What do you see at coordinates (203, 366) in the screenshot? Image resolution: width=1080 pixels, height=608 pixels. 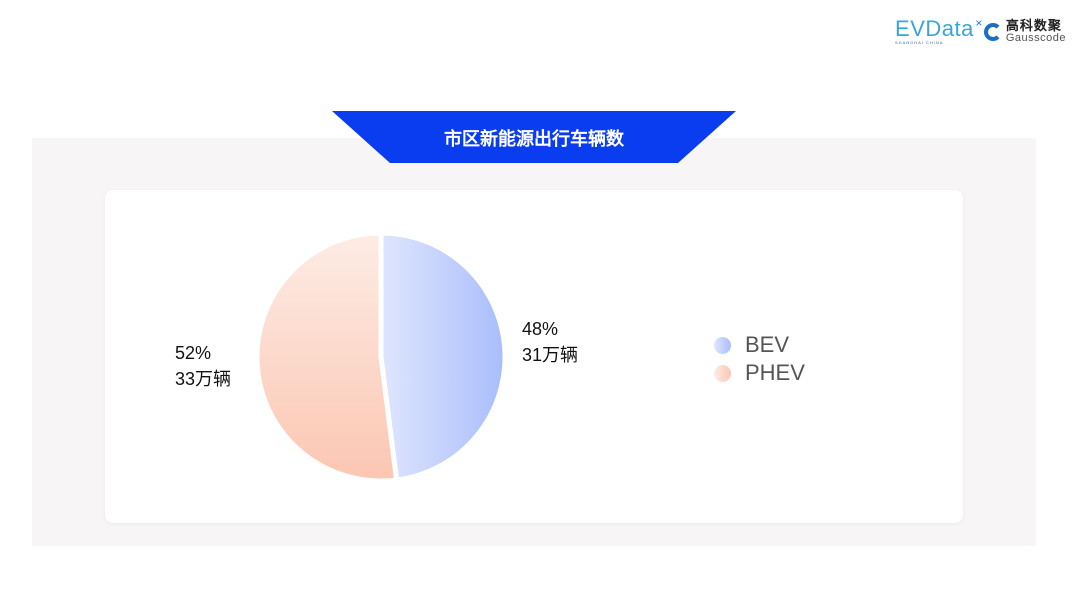 I see `phev-label: 52% 33万辆` at bounding box center [203, 366].